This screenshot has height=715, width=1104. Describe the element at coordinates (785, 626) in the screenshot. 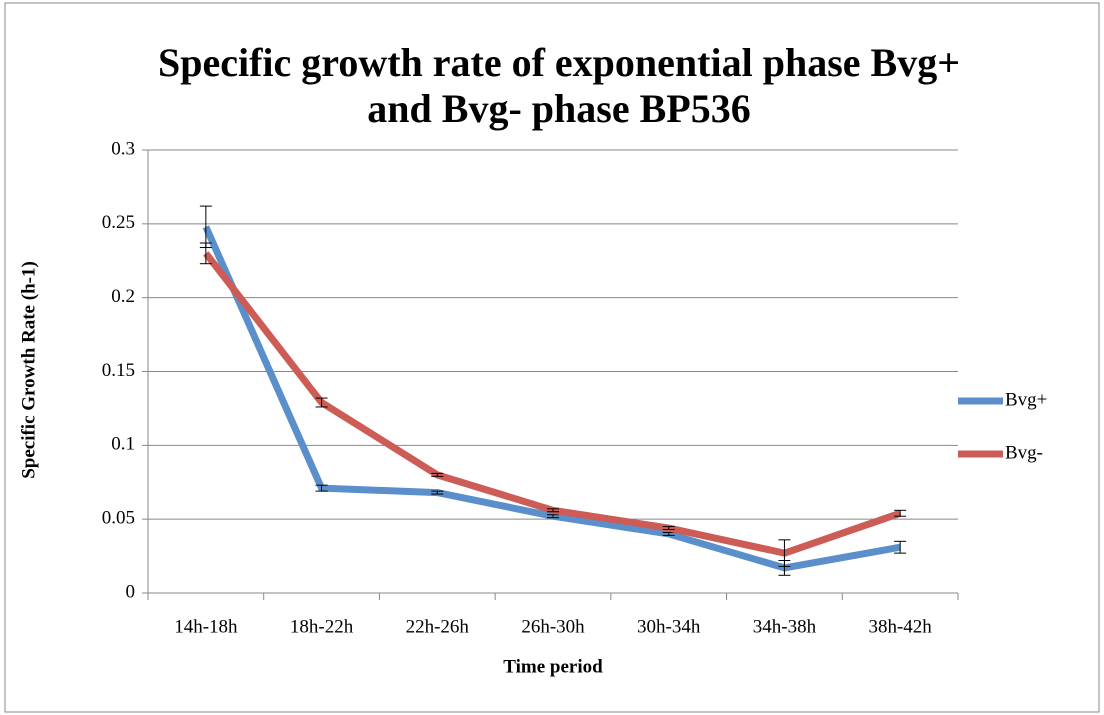

I see `x-tick-label: 34h-38h` at that location.